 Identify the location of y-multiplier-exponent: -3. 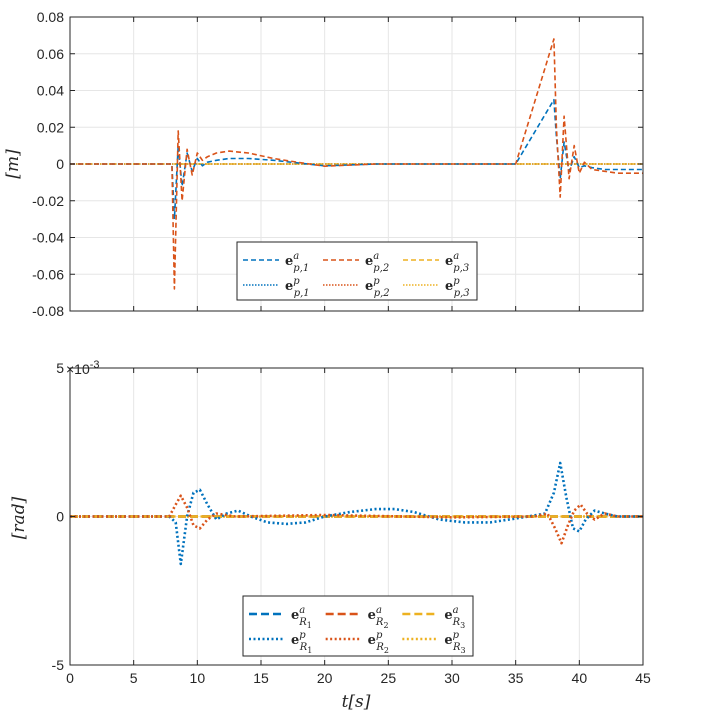
(95, 365).